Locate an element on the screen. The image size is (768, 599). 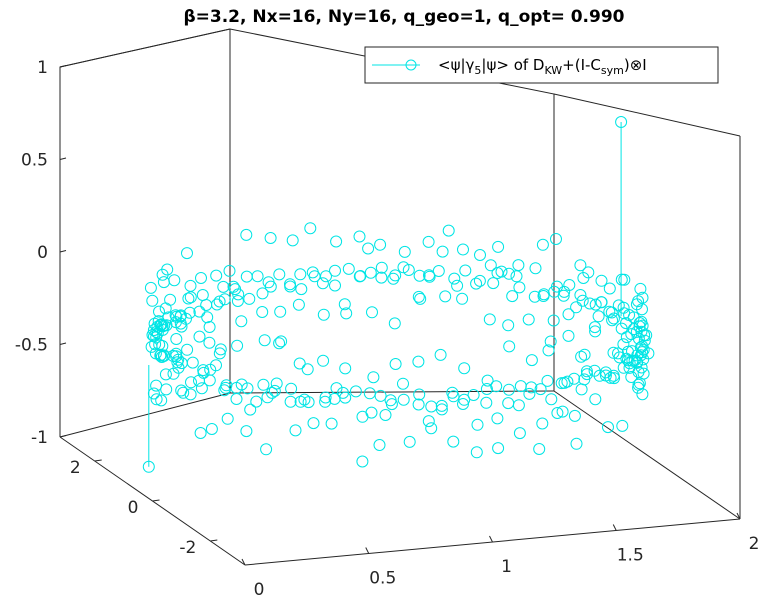
z-tick-label: 1 is located at coordinates (42, 68).